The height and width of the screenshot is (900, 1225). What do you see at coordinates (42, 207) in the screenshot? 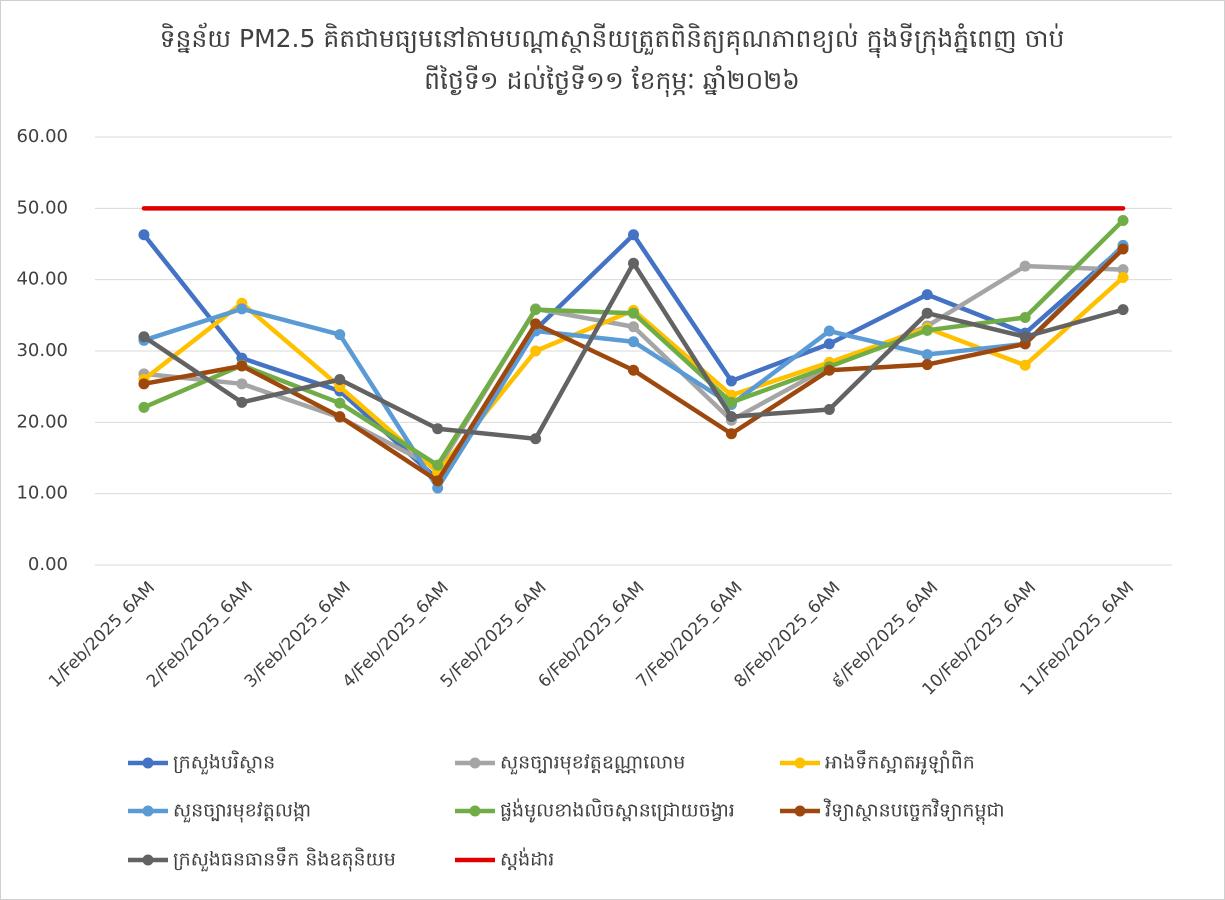
I see `y-tick-label: 50.00` at bounding box center [42, 207].